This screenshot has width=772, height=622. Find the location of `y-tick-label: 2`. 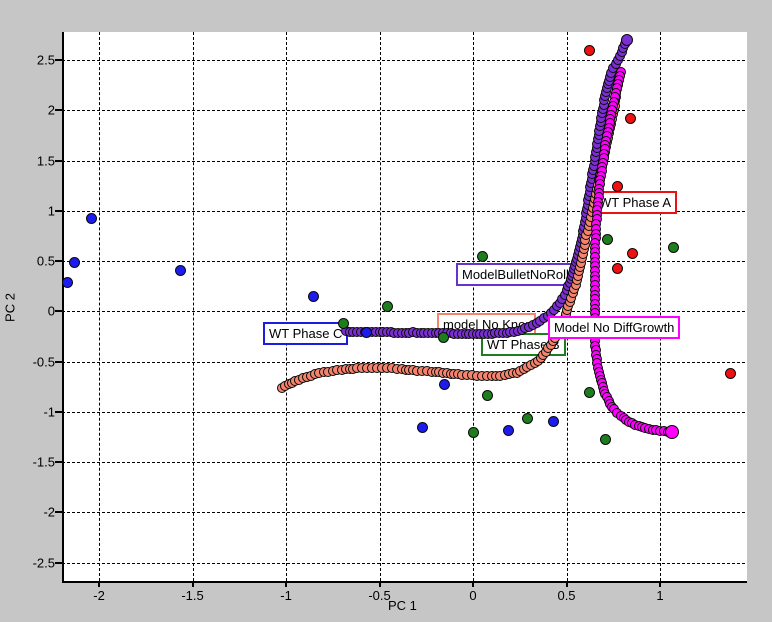

y-tick-label: 2 is located at coordinates (51, 110).